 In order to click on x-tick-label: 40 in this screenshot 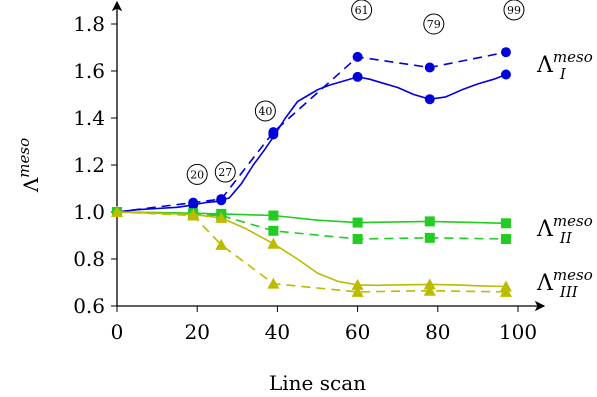, I will do `click(277, 332)`.